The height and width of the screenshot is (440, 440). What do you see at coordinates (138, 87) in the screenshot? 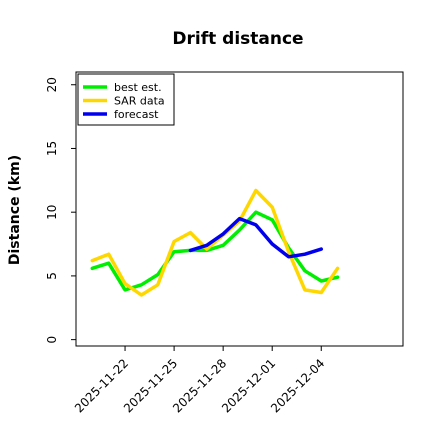
I see `legend-label: best est.` at bounding box center [138, 87].